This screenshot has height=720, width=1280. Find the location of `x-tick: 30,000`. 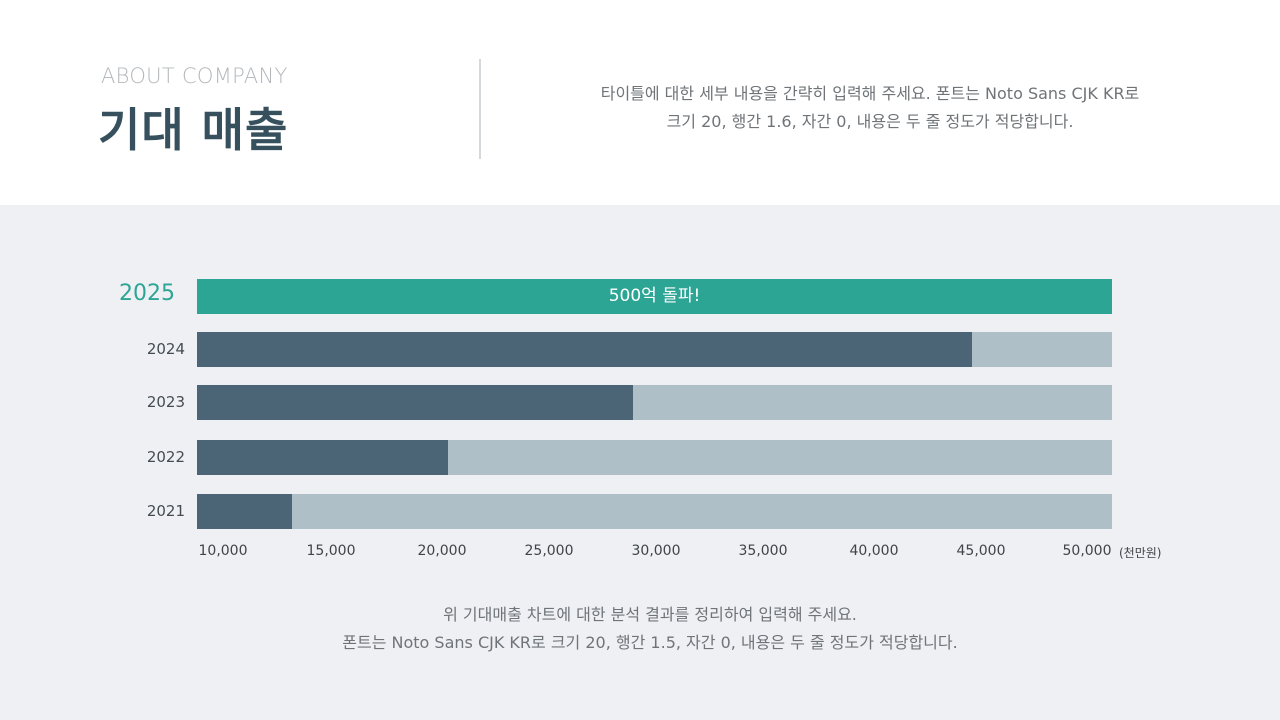

x-tick: 30,000 is located at coordinates (656, 551).